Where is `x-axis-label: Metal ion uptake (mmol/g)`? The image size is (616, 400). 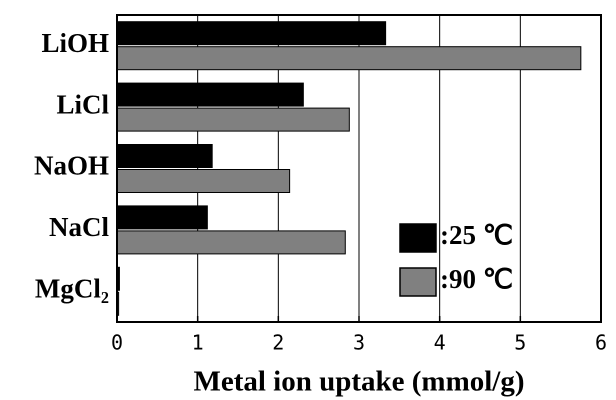
x-axis-label: Metal ion uptake (mmol/g) is located at coordinates (358, 382).